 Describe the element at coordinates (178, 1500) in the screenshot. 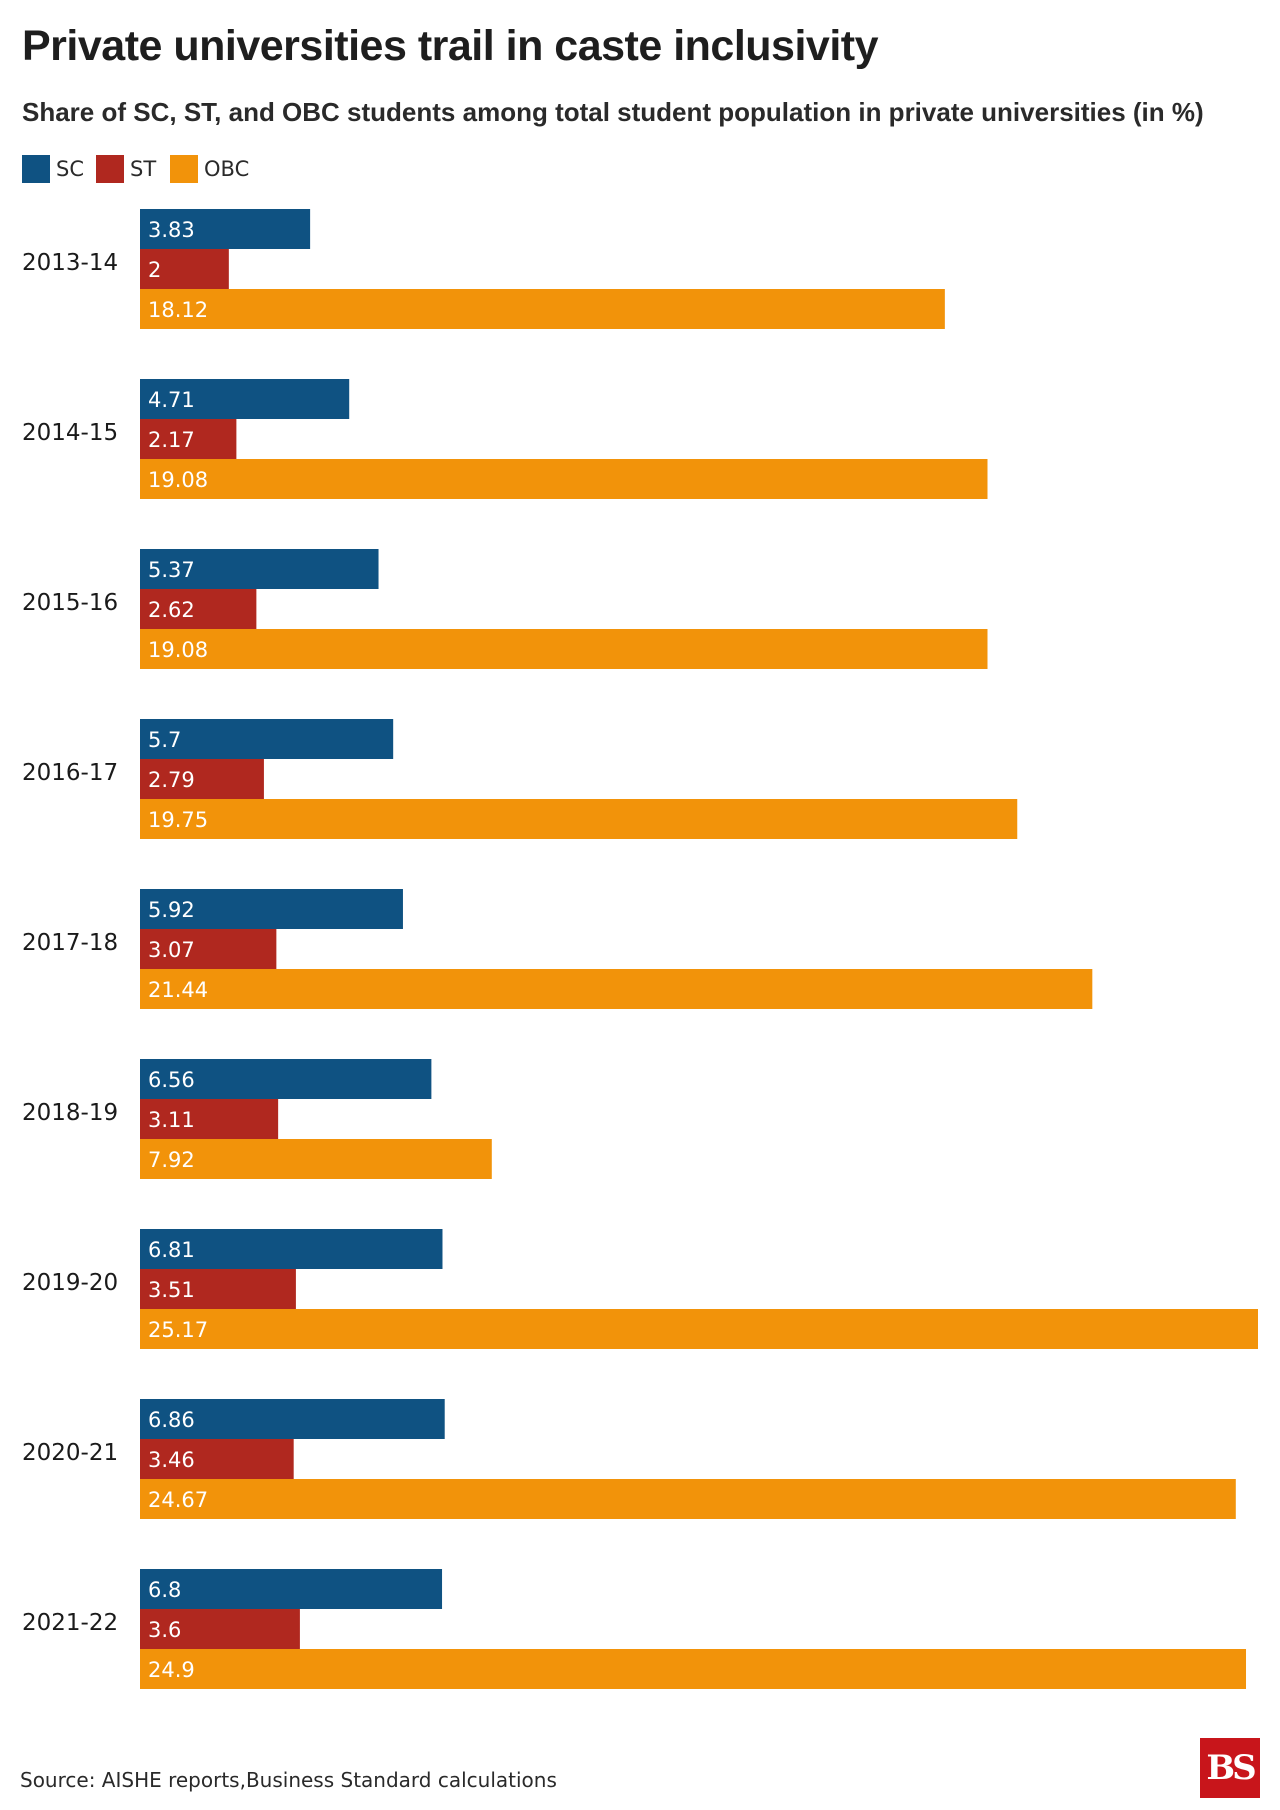

I see `data-label-obc-2020-21: 24.67` at that location.